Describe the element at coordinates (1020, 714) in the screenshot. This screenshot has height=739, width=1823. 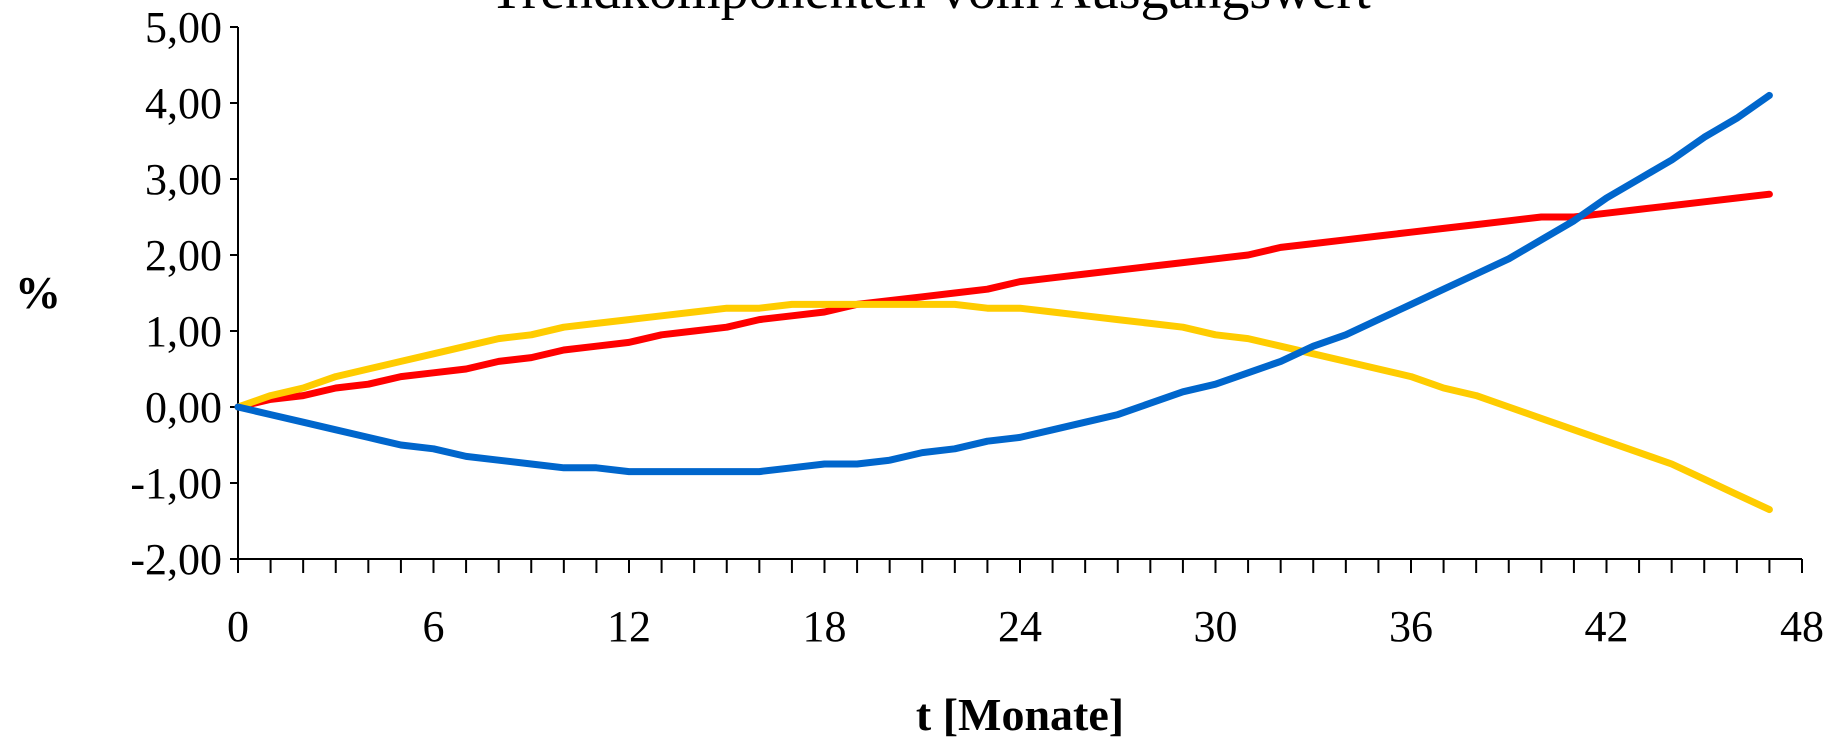
I see `x-axis-label: t [Monate]` at that location.